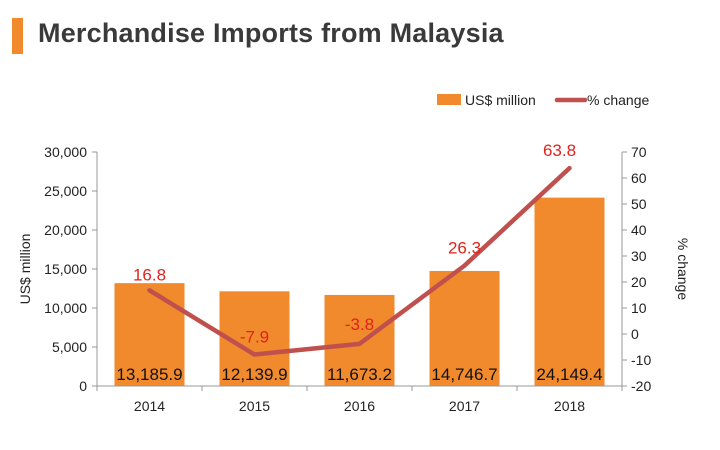 This screenshot has height=450, width=720. What do you see at coordinates (359, 374) in the screenshot?
I see `bar-value-label: 11,673.2` at bounding box center [359, 374].